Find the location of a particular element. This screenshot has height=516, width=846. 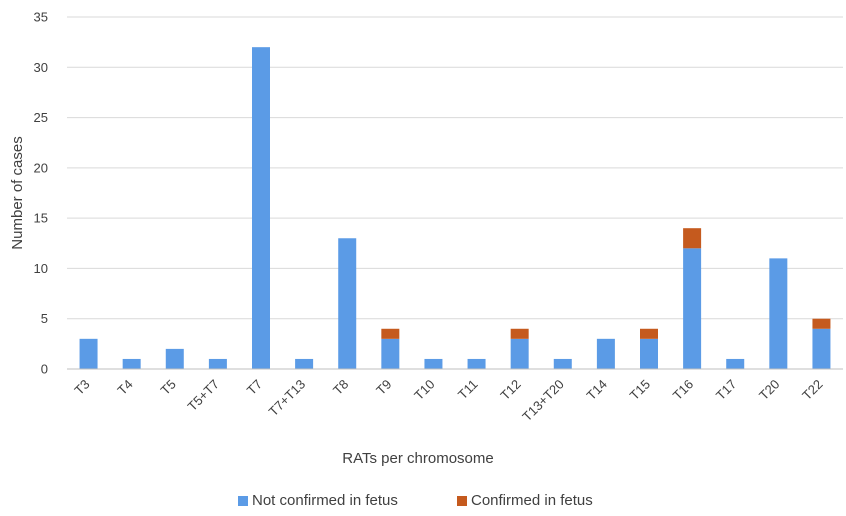

x-axis-title: RATs per chromosome is located at coordinates (417, 458).